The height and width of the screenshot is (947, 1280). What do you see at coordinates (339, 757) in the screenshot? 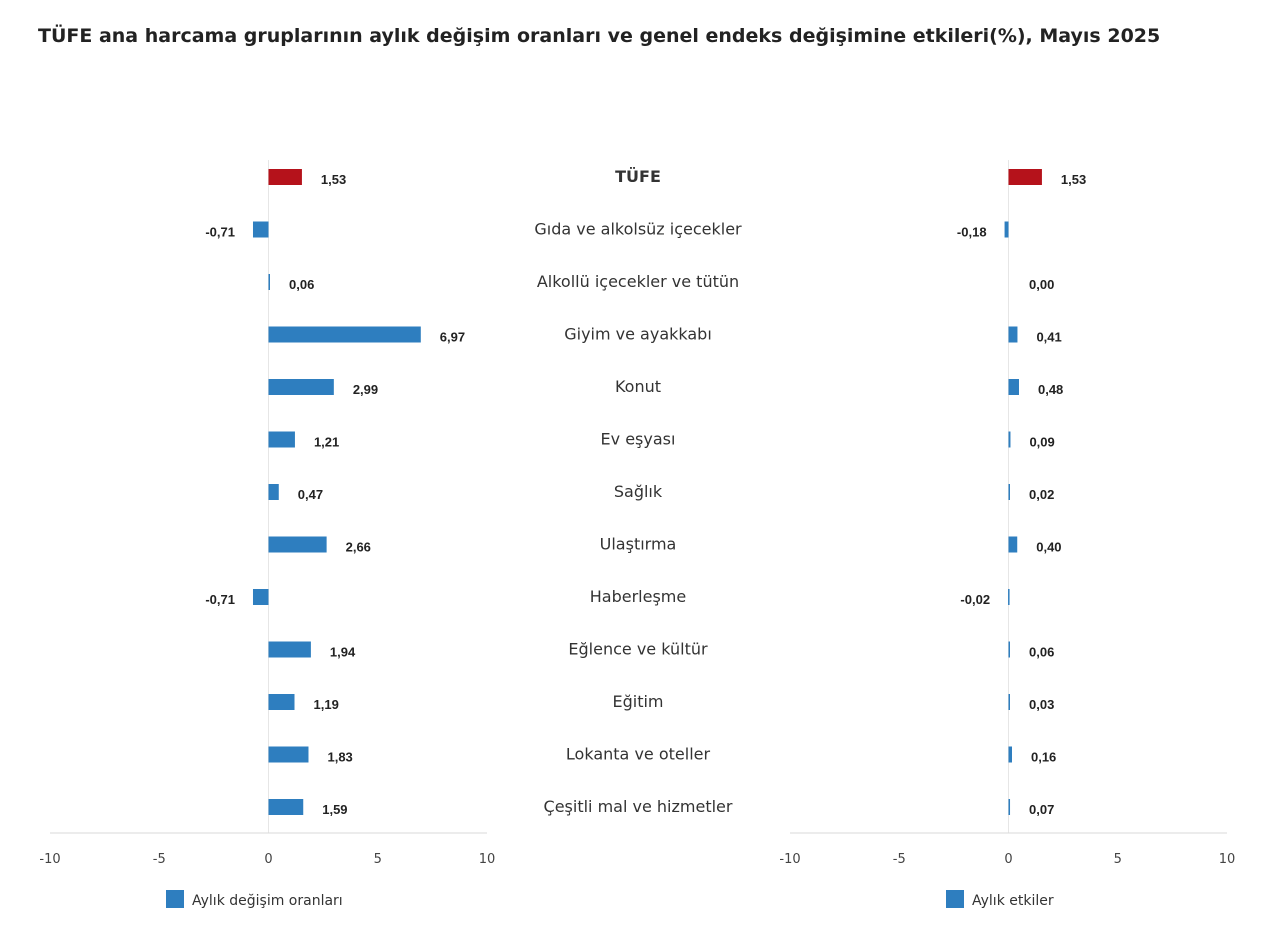
I see `data-label: 1,83` at bounding box center [339, 757].